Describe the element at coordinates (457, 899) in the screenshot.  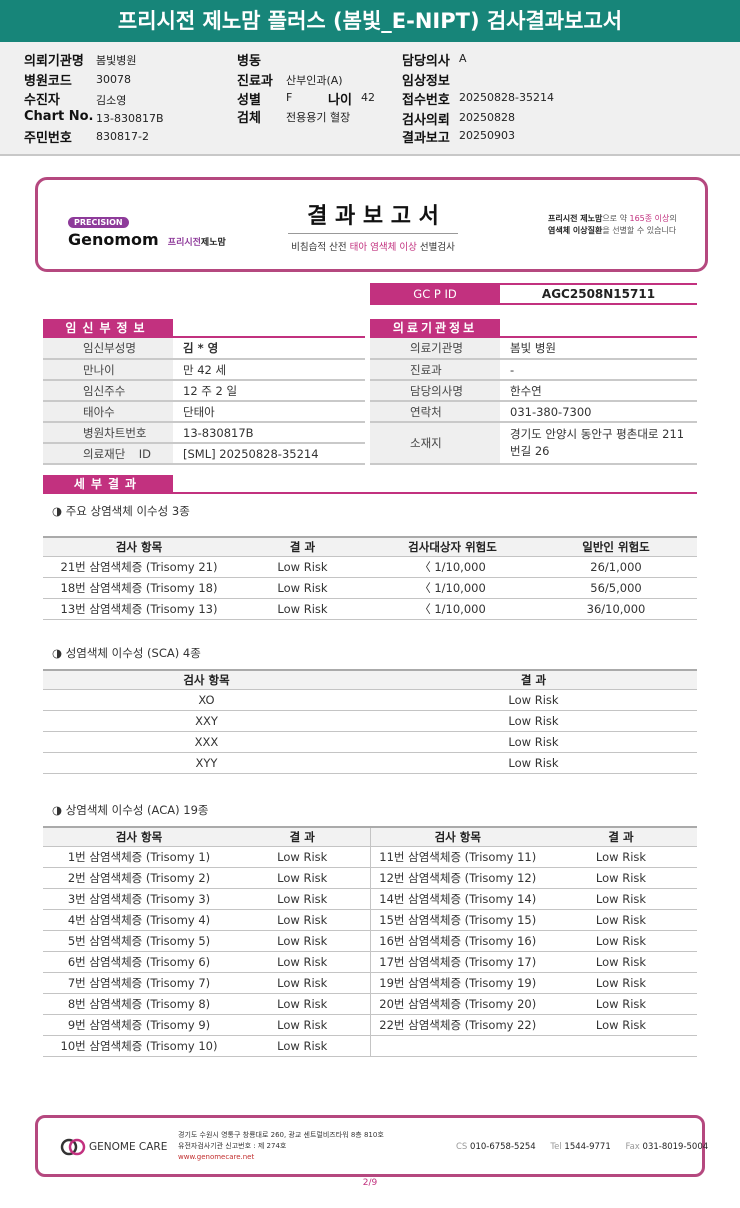
I see `table-cell: 14번 삼염색체증 (Trisomy 14)` at that location.